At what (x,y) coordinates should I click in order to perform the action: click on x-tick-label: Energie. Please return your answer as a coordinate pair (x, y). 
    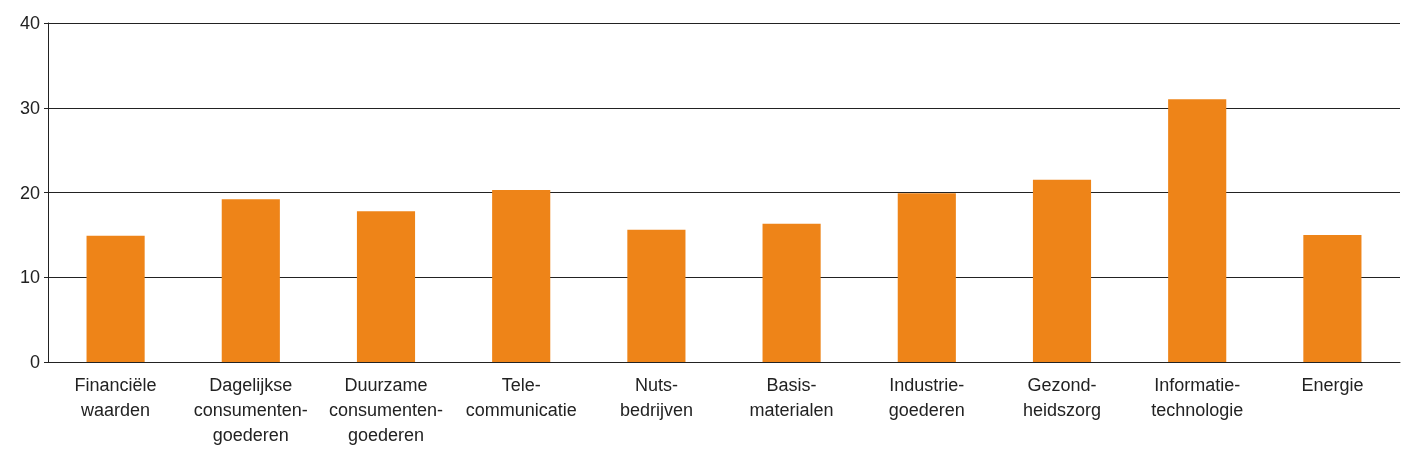
    Looking at the image, I should click on (1332, 384).